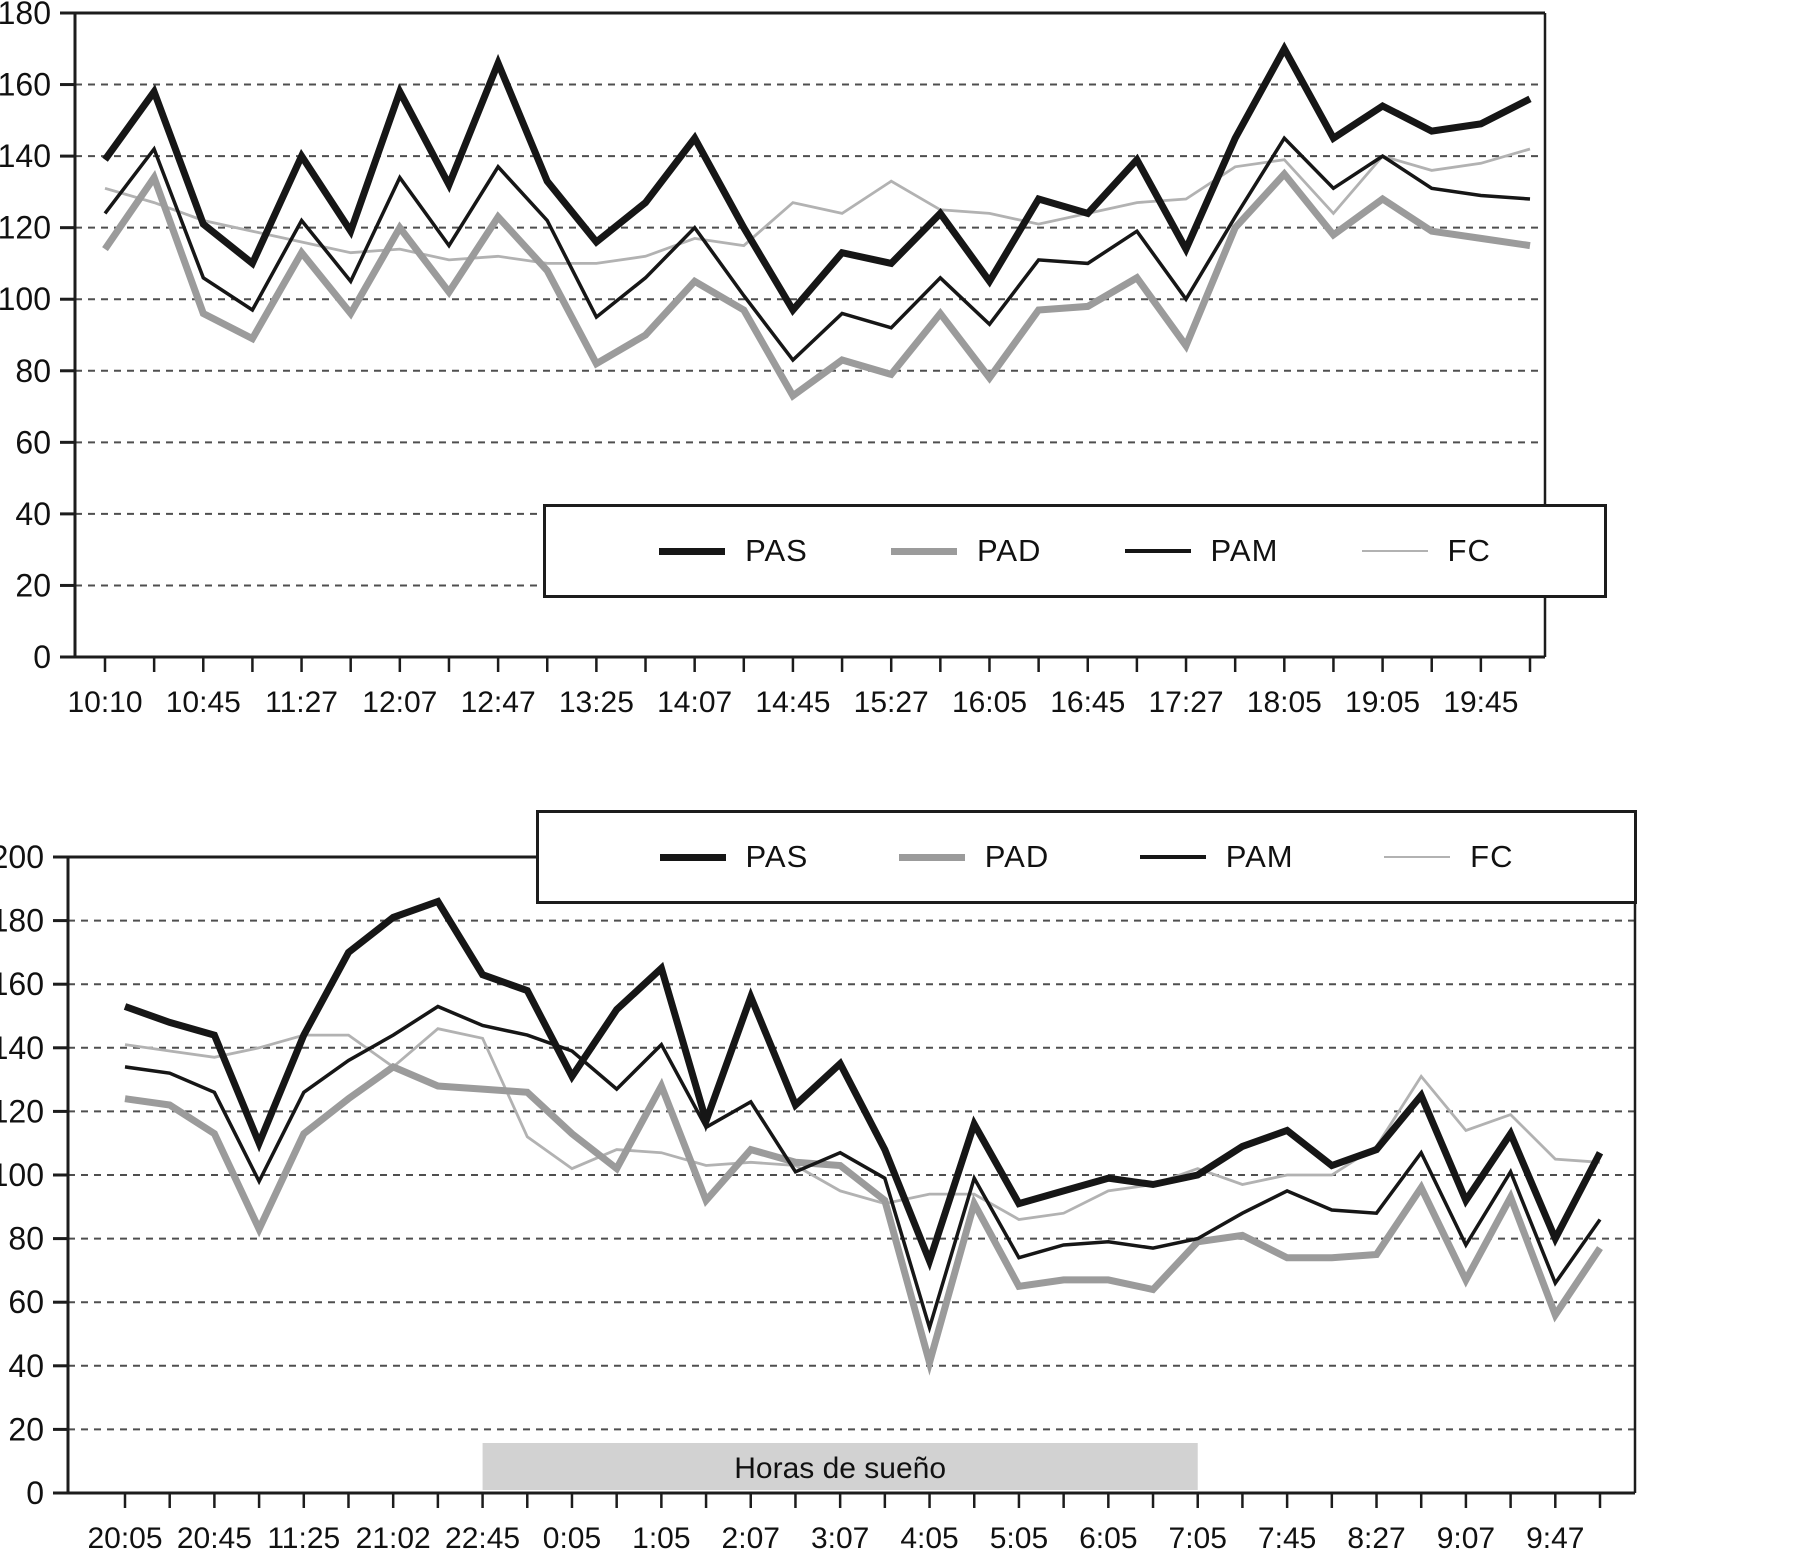 This screenshot has width=1800, height=1568. I want to click on x-tick-label: 17:27, so click(1185, 702).